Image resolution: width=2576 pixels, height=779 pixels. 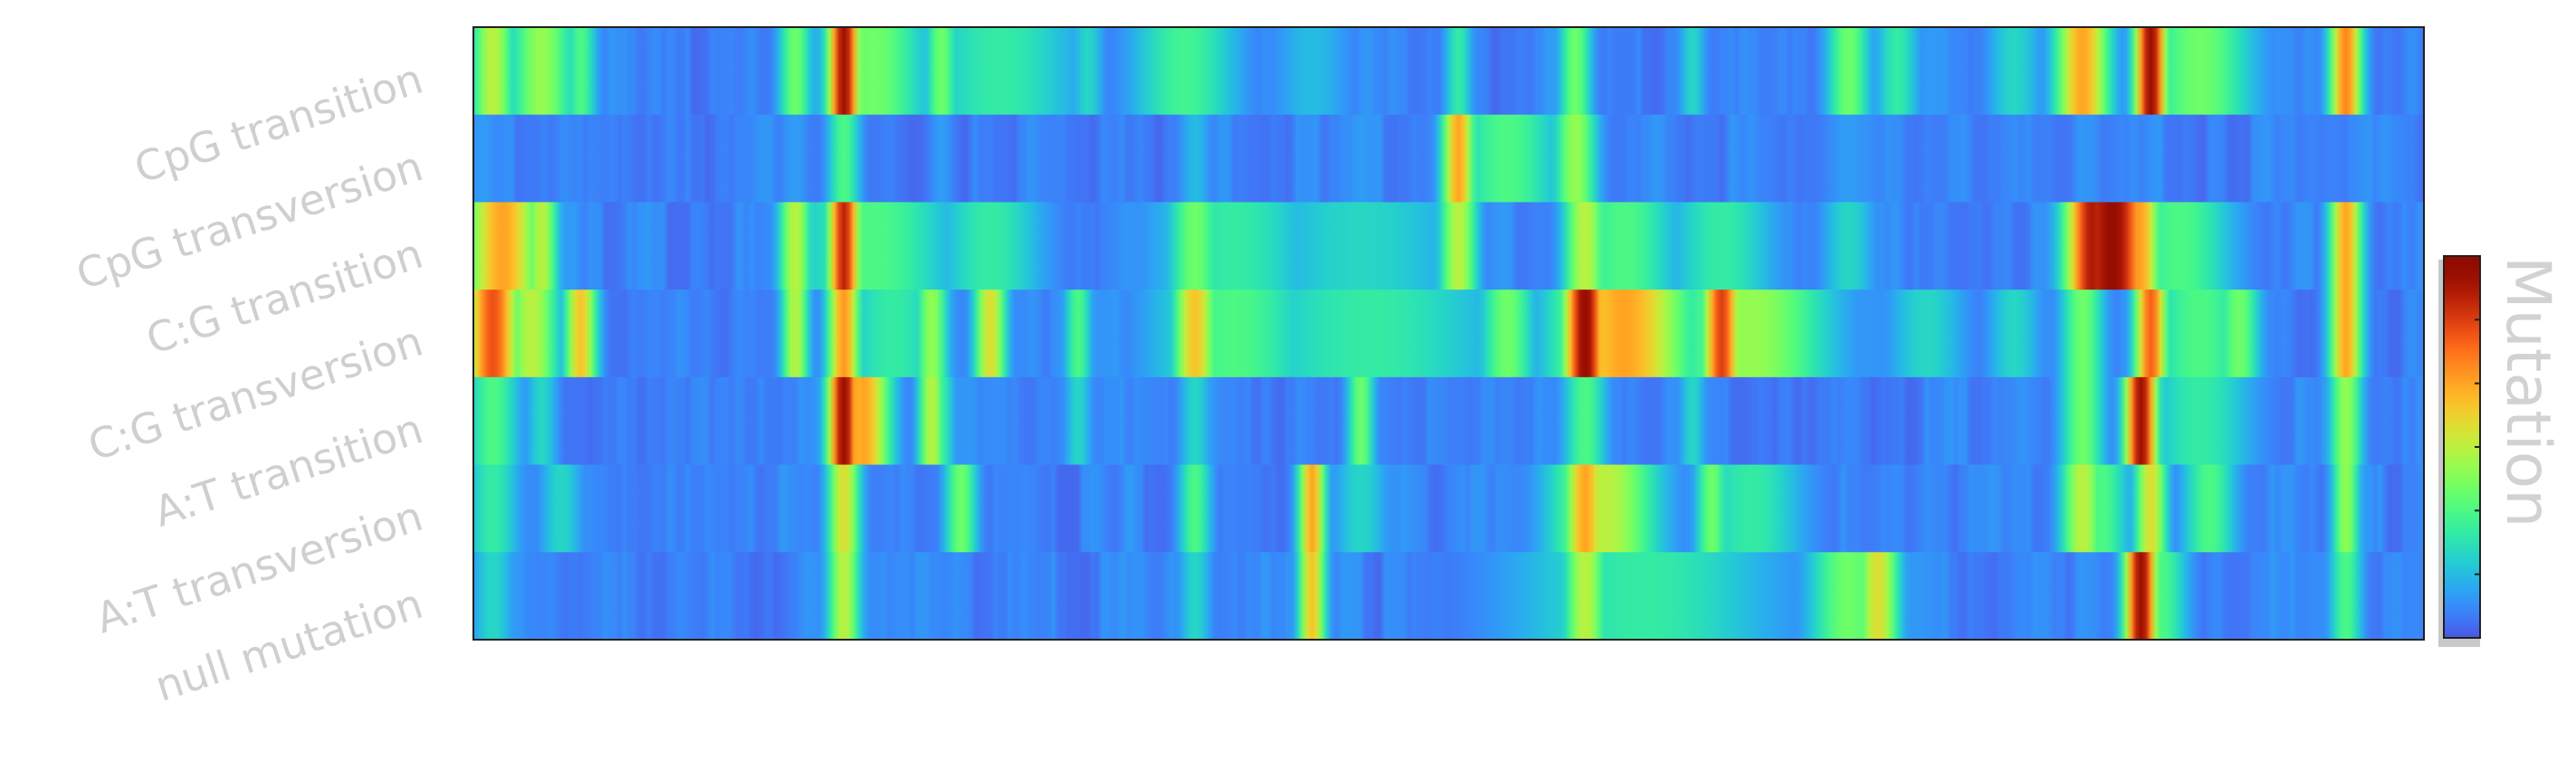 What do you see at coordinates (2527, 392) in the screenshot?
I see `colorbar-label: Mutation` at bounding box center [2527, 392].